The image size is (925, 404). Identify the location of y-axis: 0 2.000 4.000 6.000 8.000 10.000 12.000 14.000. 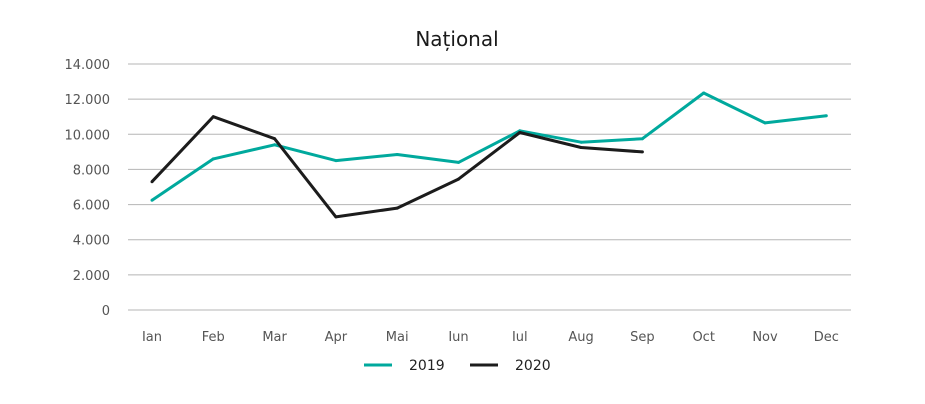
(88, 188).